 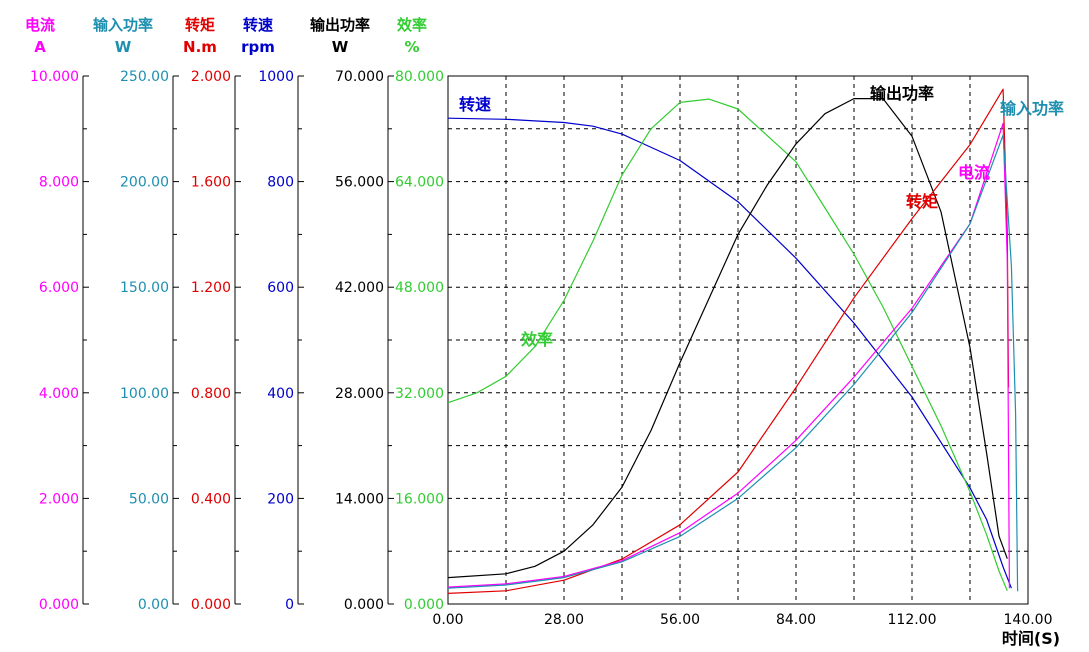 I want to click on axis-title: 输入功率, so click(x=123, y=25).